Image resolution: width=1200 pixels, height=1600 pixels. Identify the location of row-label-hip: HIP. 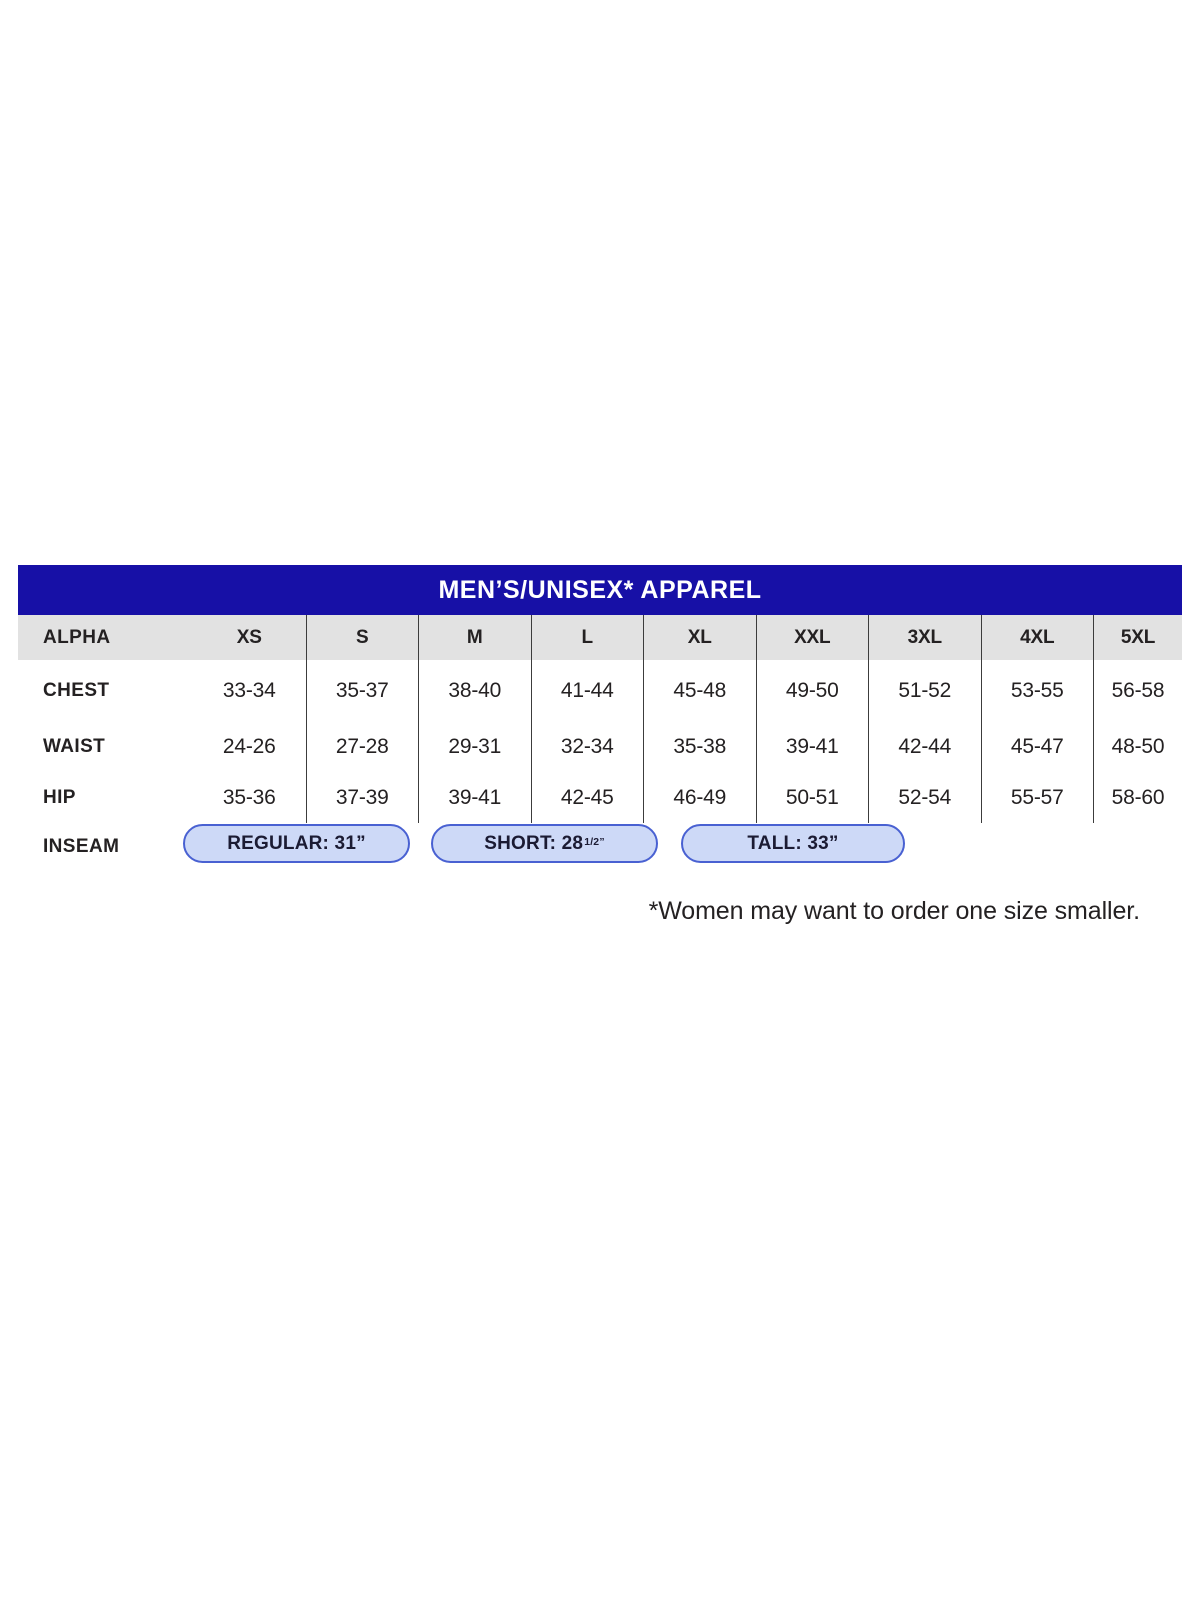
(59, 797).